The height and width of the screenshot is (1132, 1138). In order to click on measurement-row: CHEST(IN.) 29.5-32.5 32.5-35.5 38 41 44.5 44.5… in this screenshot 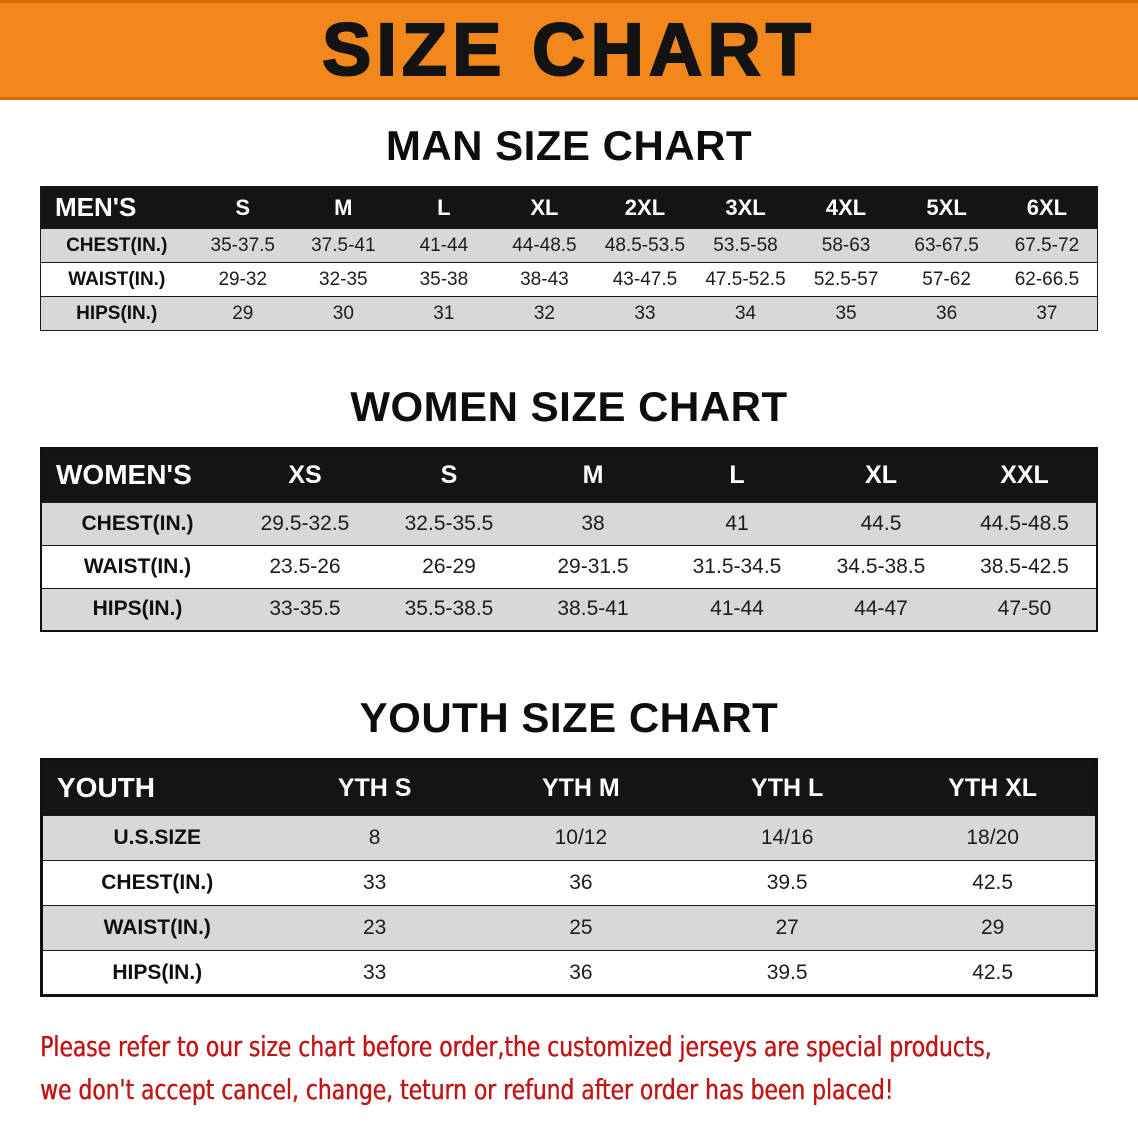, I will do `click(569, 523)`.